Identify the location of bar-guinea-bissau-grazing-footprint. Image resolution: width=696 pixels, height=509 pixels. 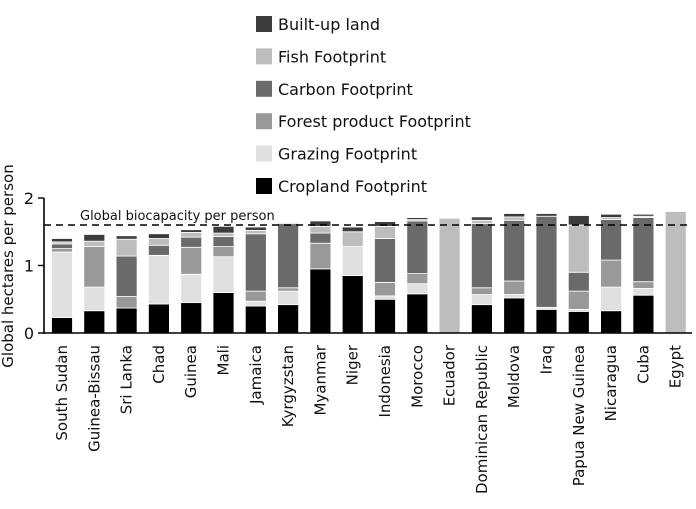
(94, 299).